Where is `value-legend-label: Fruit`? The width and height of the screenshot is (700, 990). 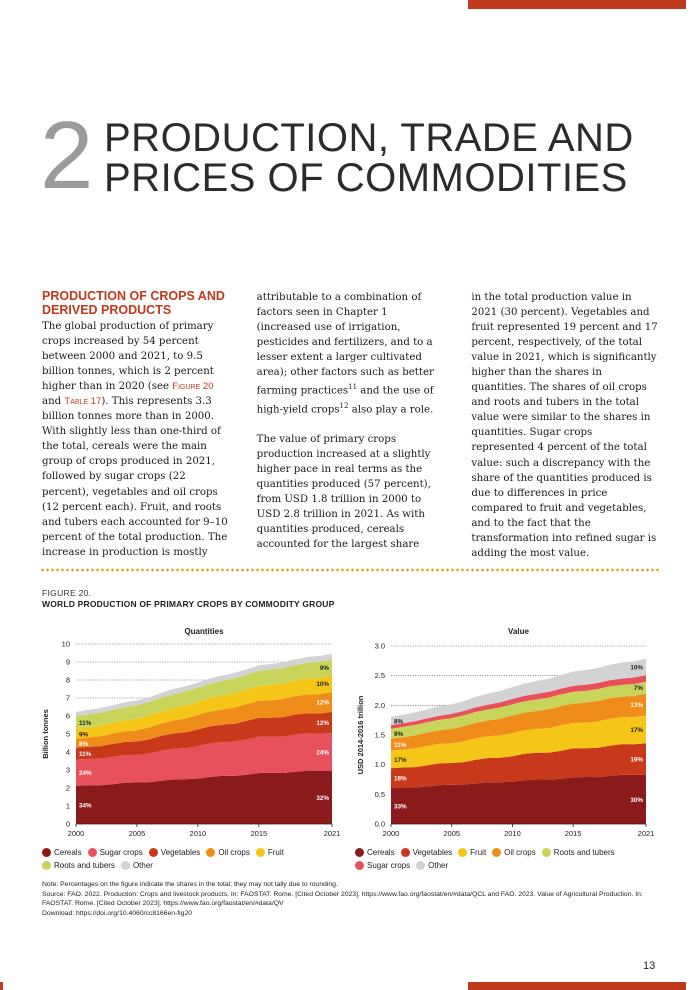
value-legend-label: Fruit is located at coordinates (478, 852).